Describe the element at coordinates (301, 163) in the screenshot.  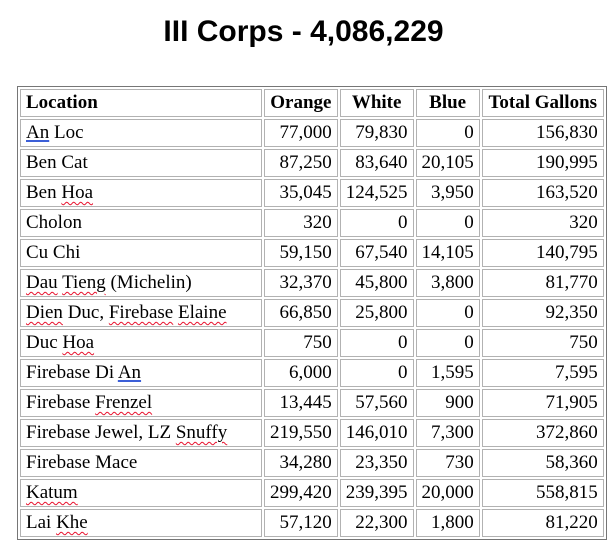
I see `orange-cell: 87,250` at that location.